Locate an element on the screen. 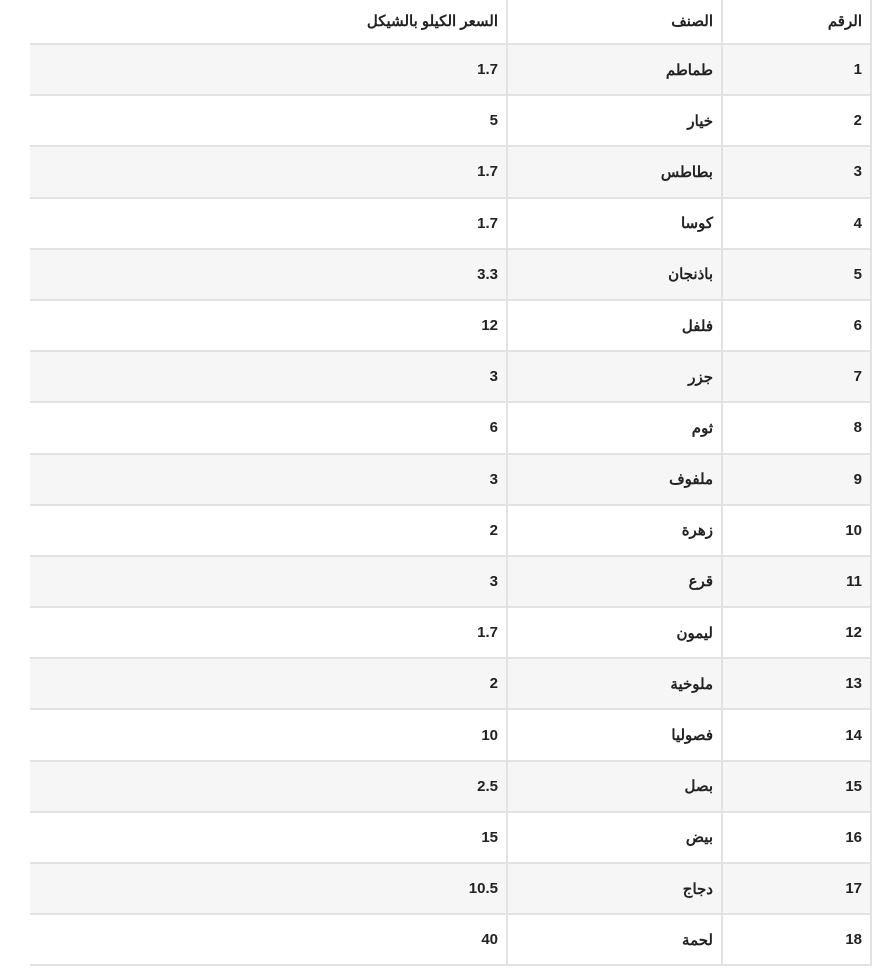  cell-number: 18 is located at coordinates (796, 940).